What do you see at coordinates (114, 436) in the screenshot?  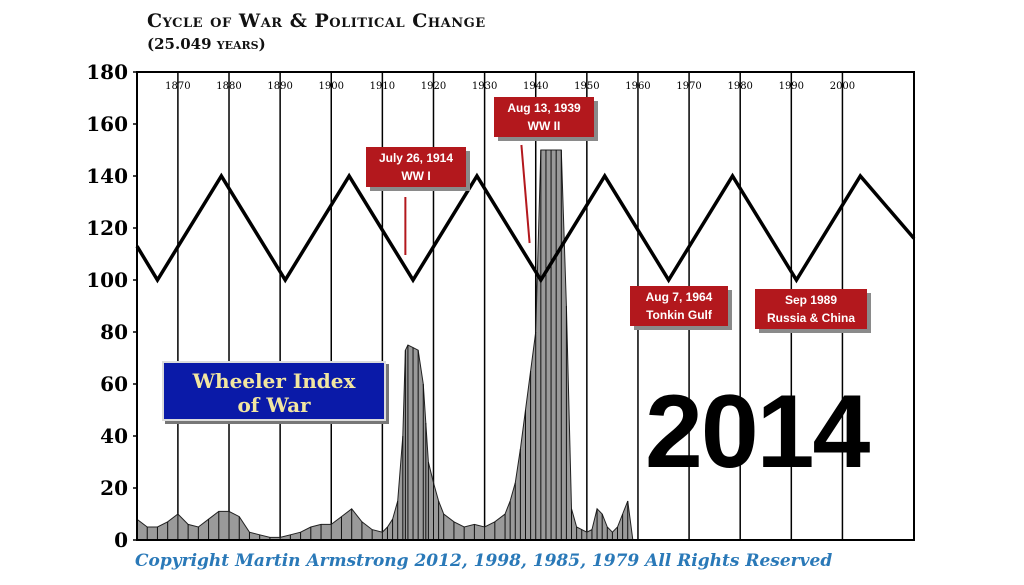 I see `y-tick-label-40: 40` at bounding box center [114, 436].